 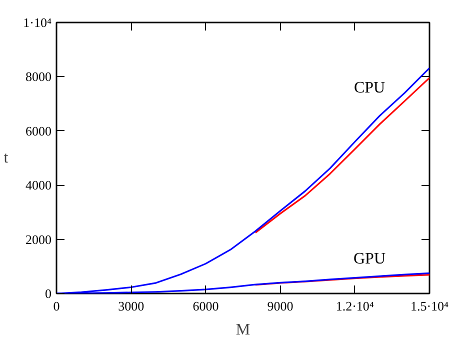 I want to click on y-tick-label: 1·10⁴, so click(x=37, y=22).